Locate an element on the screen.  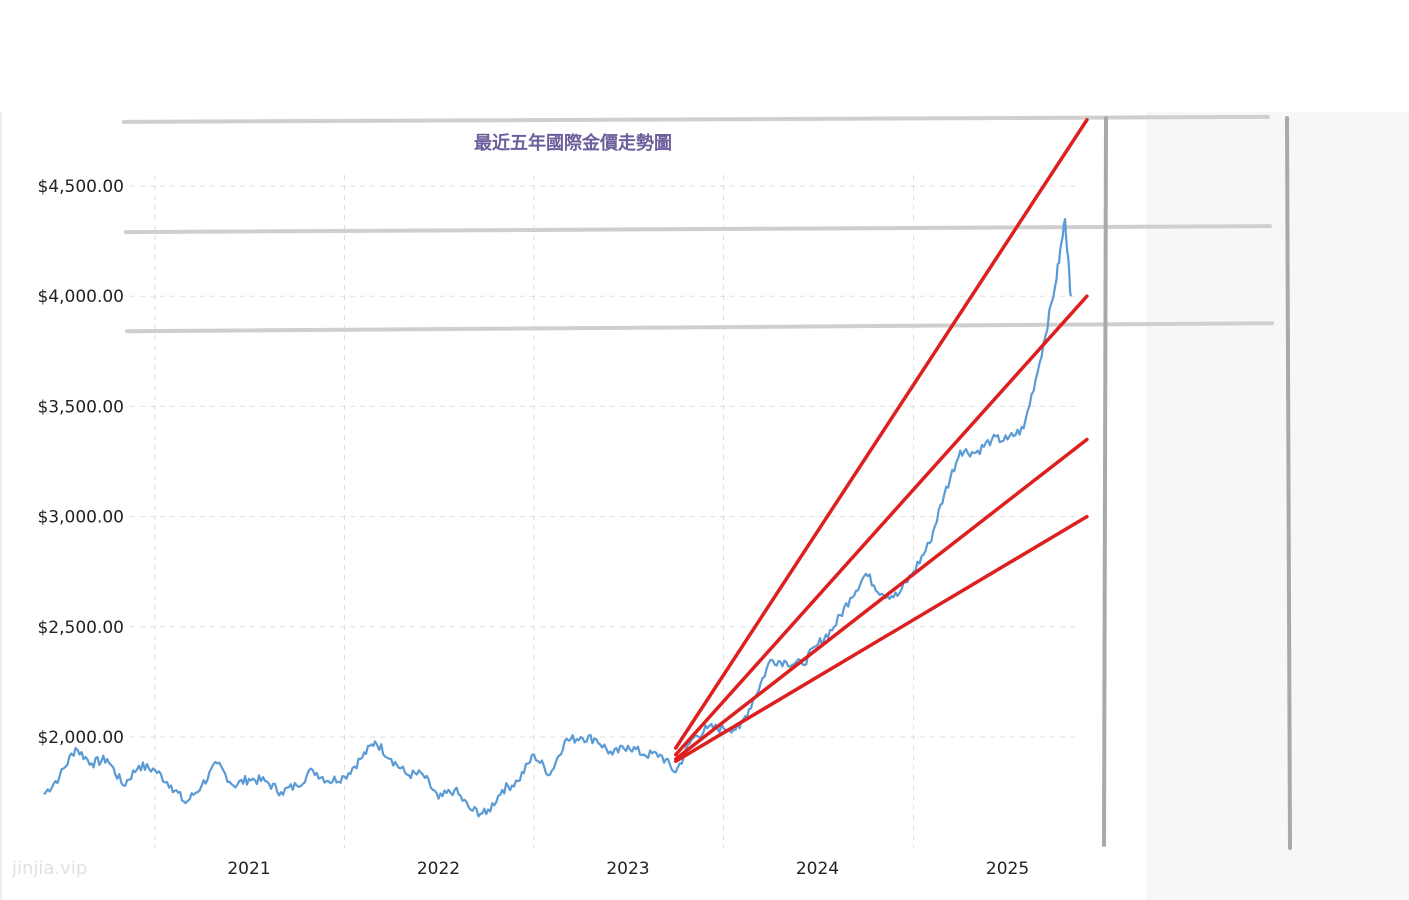
dividers is located at coordinates (1197, 483).